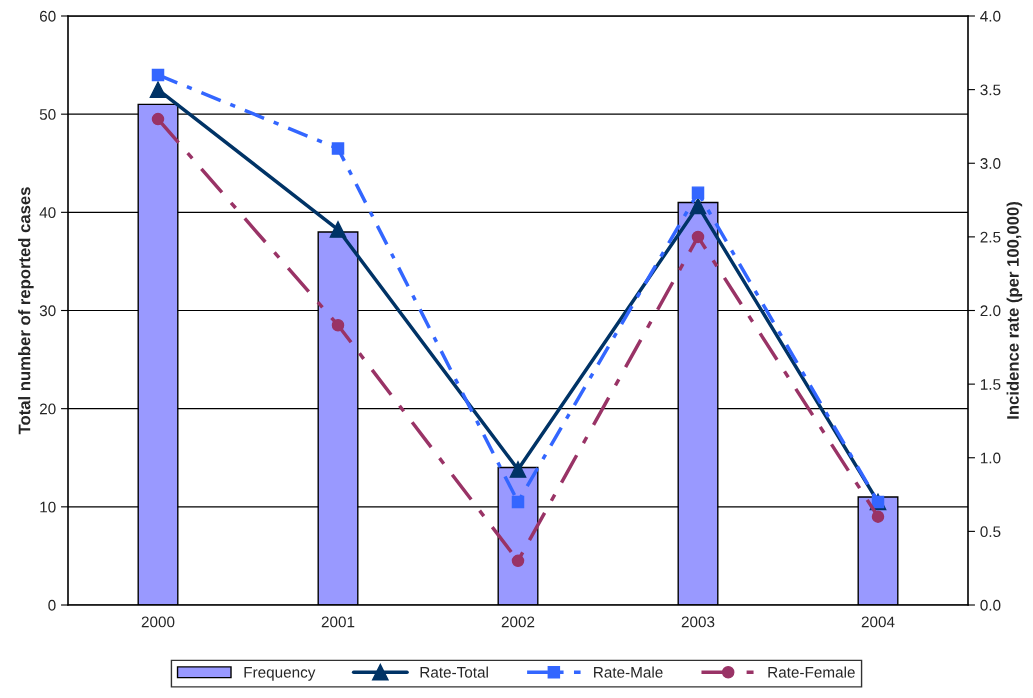  Describe the element at coordinates (52, 605) in the screenshot. I see `y-tick-label: 0` at that location.